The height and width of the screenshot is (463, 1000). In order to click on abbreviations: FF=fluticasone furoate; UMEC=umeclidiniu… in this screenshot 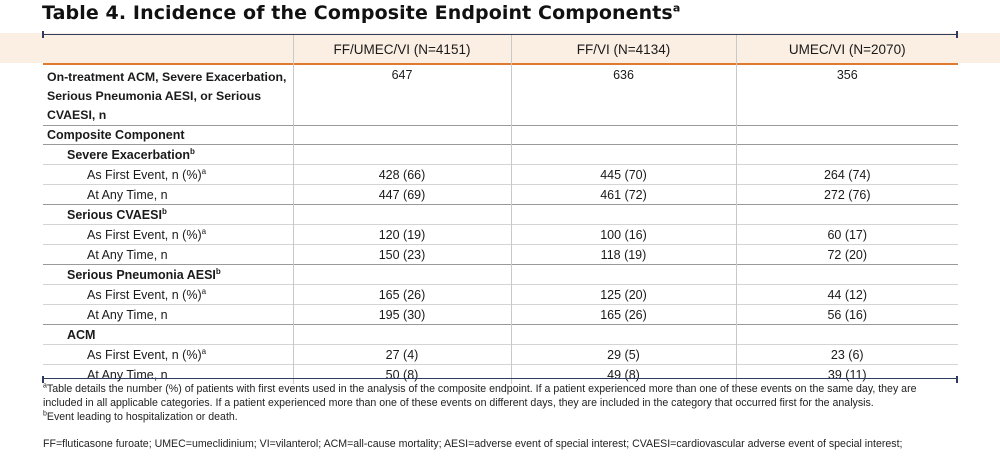, I will do `click(473, 444)`.